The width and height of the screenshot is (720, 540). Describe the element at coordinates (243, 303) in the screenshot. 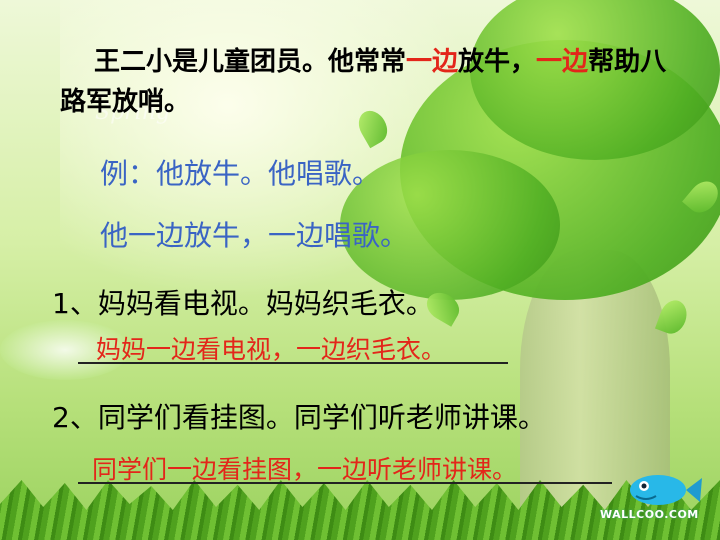

I see `question-1: 1、妈妈看电视。妈妈织毛衣。` at that location.